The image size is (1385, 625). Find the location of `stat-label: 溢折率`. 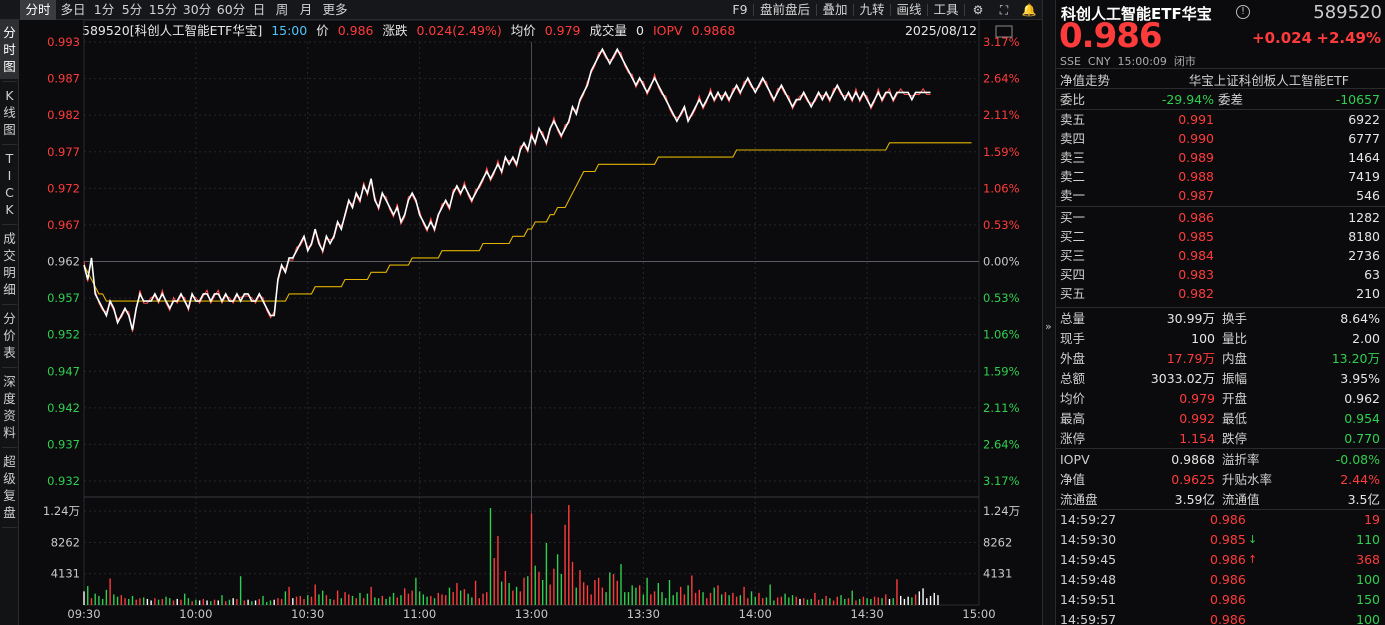

stat-label: 溢折率 is located at coordinates (1241, 459).